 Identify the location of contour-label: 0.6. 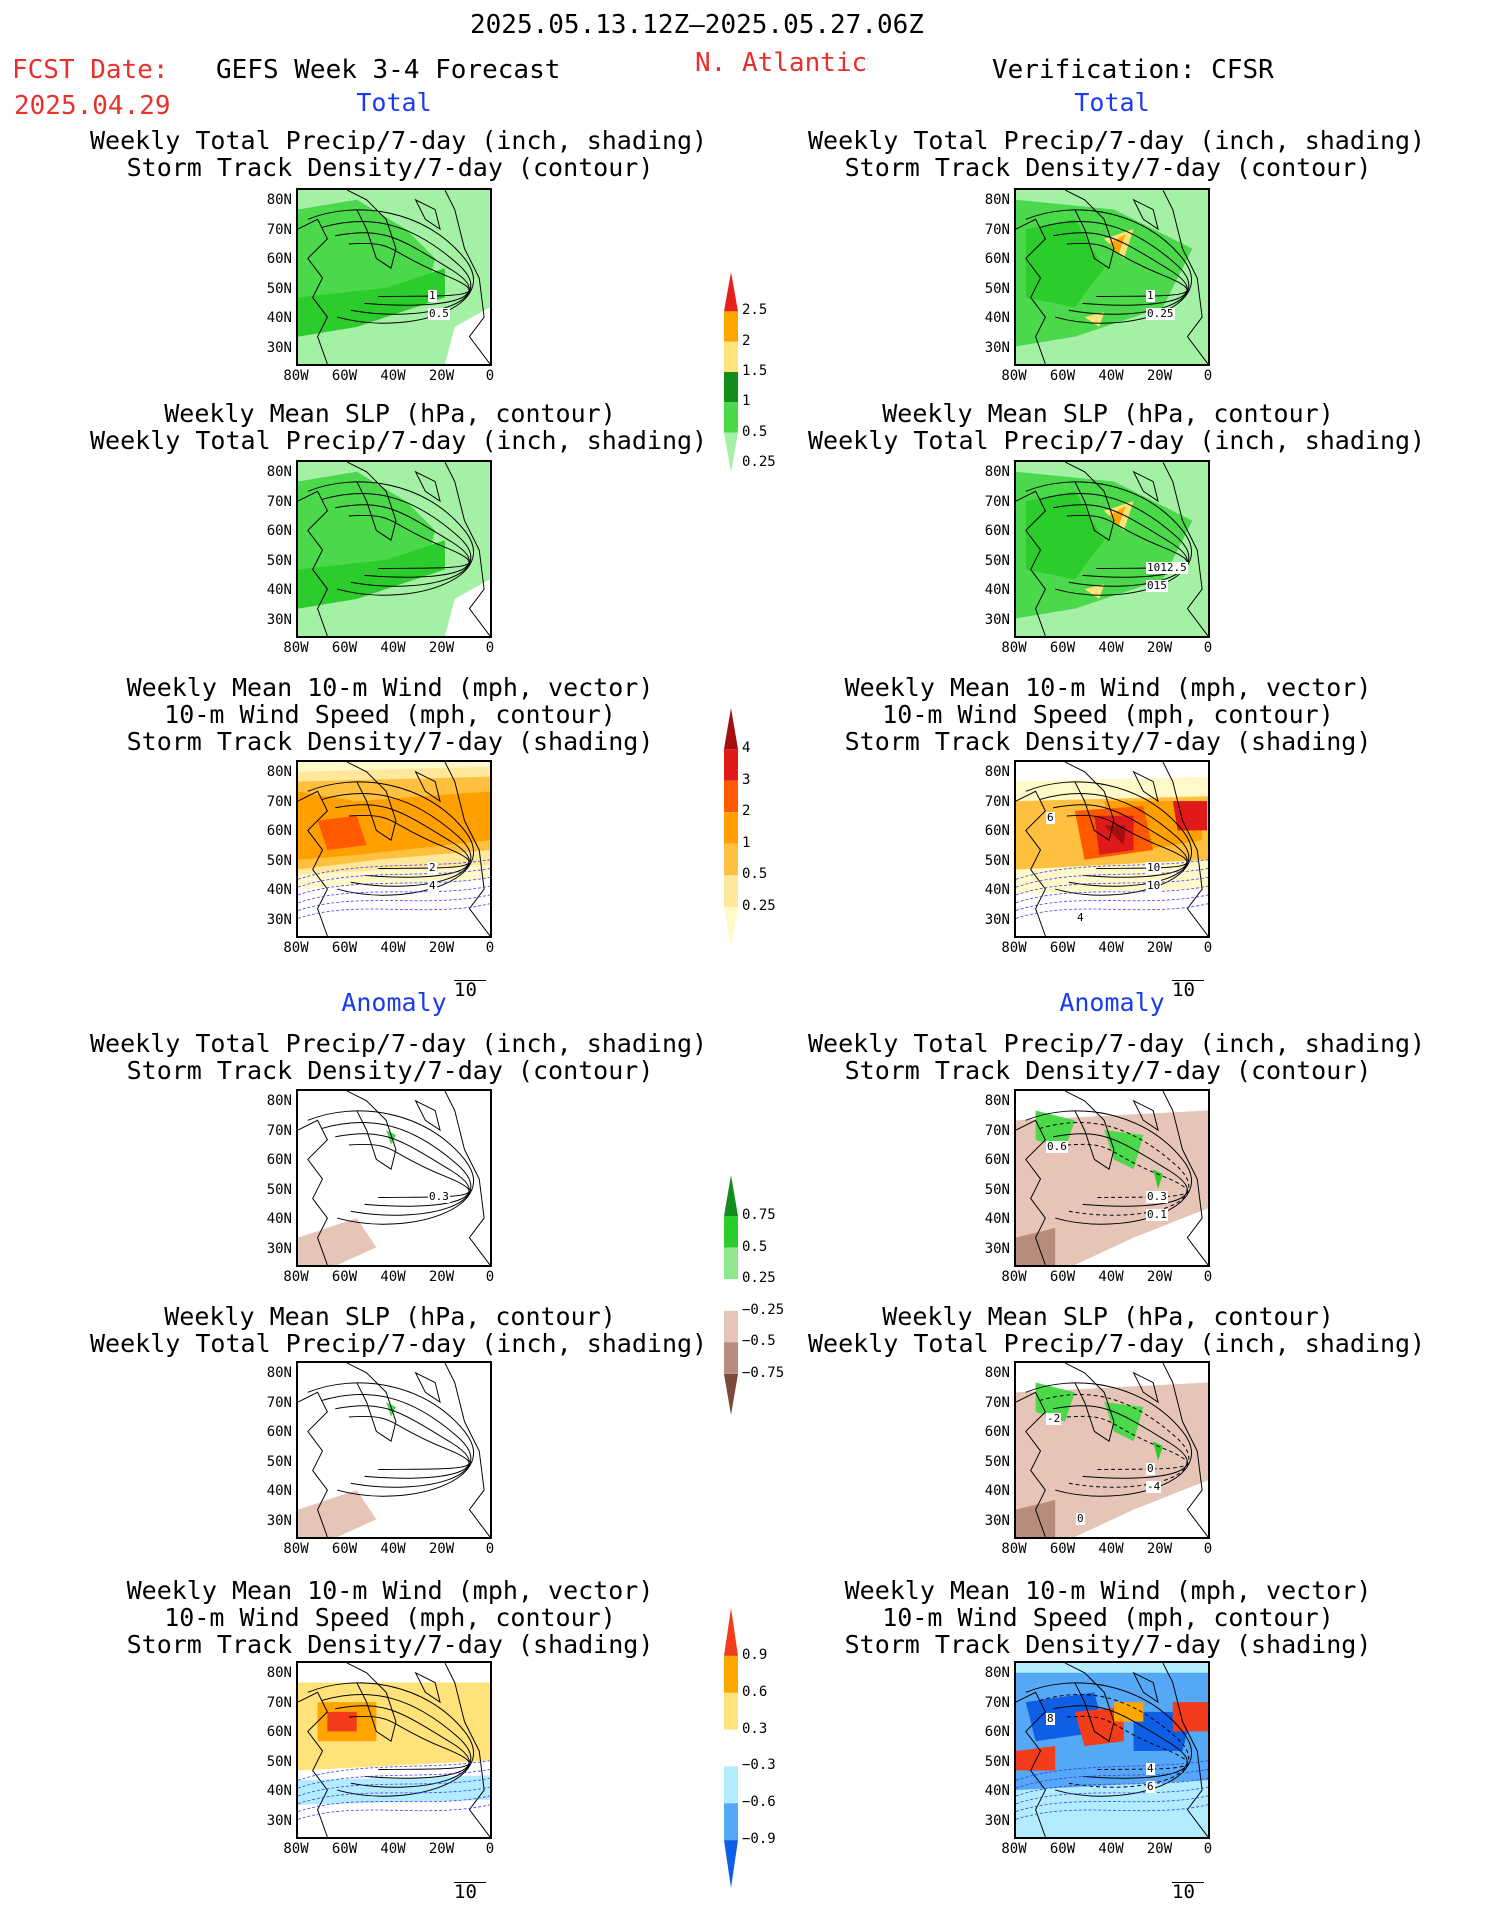
(1057, 1146).